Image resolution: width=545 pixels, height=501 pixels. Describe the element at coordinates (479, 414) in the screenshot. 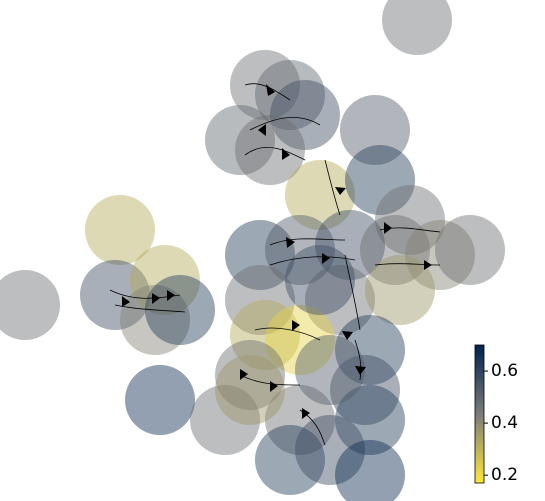

I see `colorbar-gradient` at that location.